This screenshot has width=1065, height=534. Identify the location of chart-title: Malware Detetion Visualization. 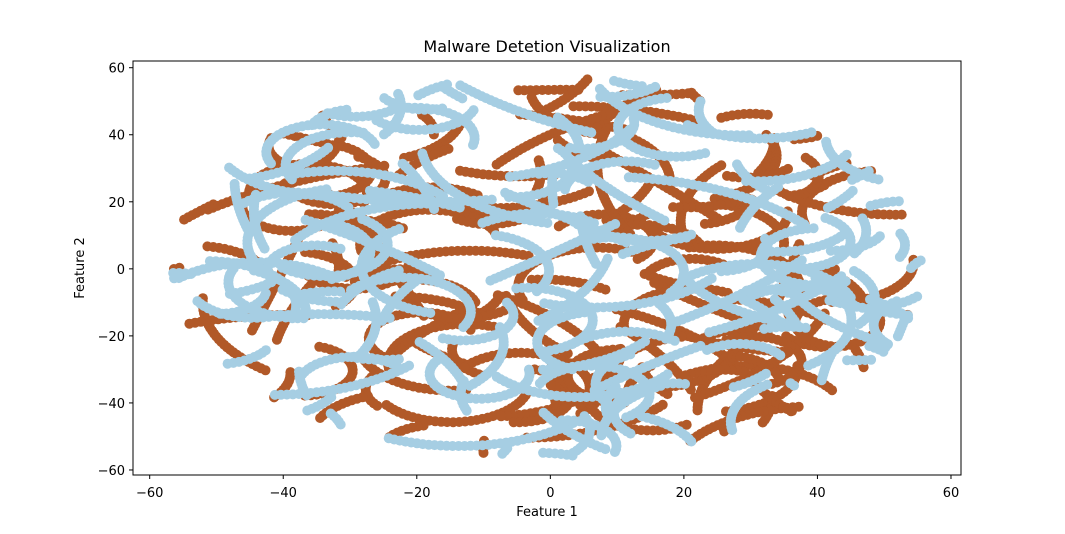
(546, 46).